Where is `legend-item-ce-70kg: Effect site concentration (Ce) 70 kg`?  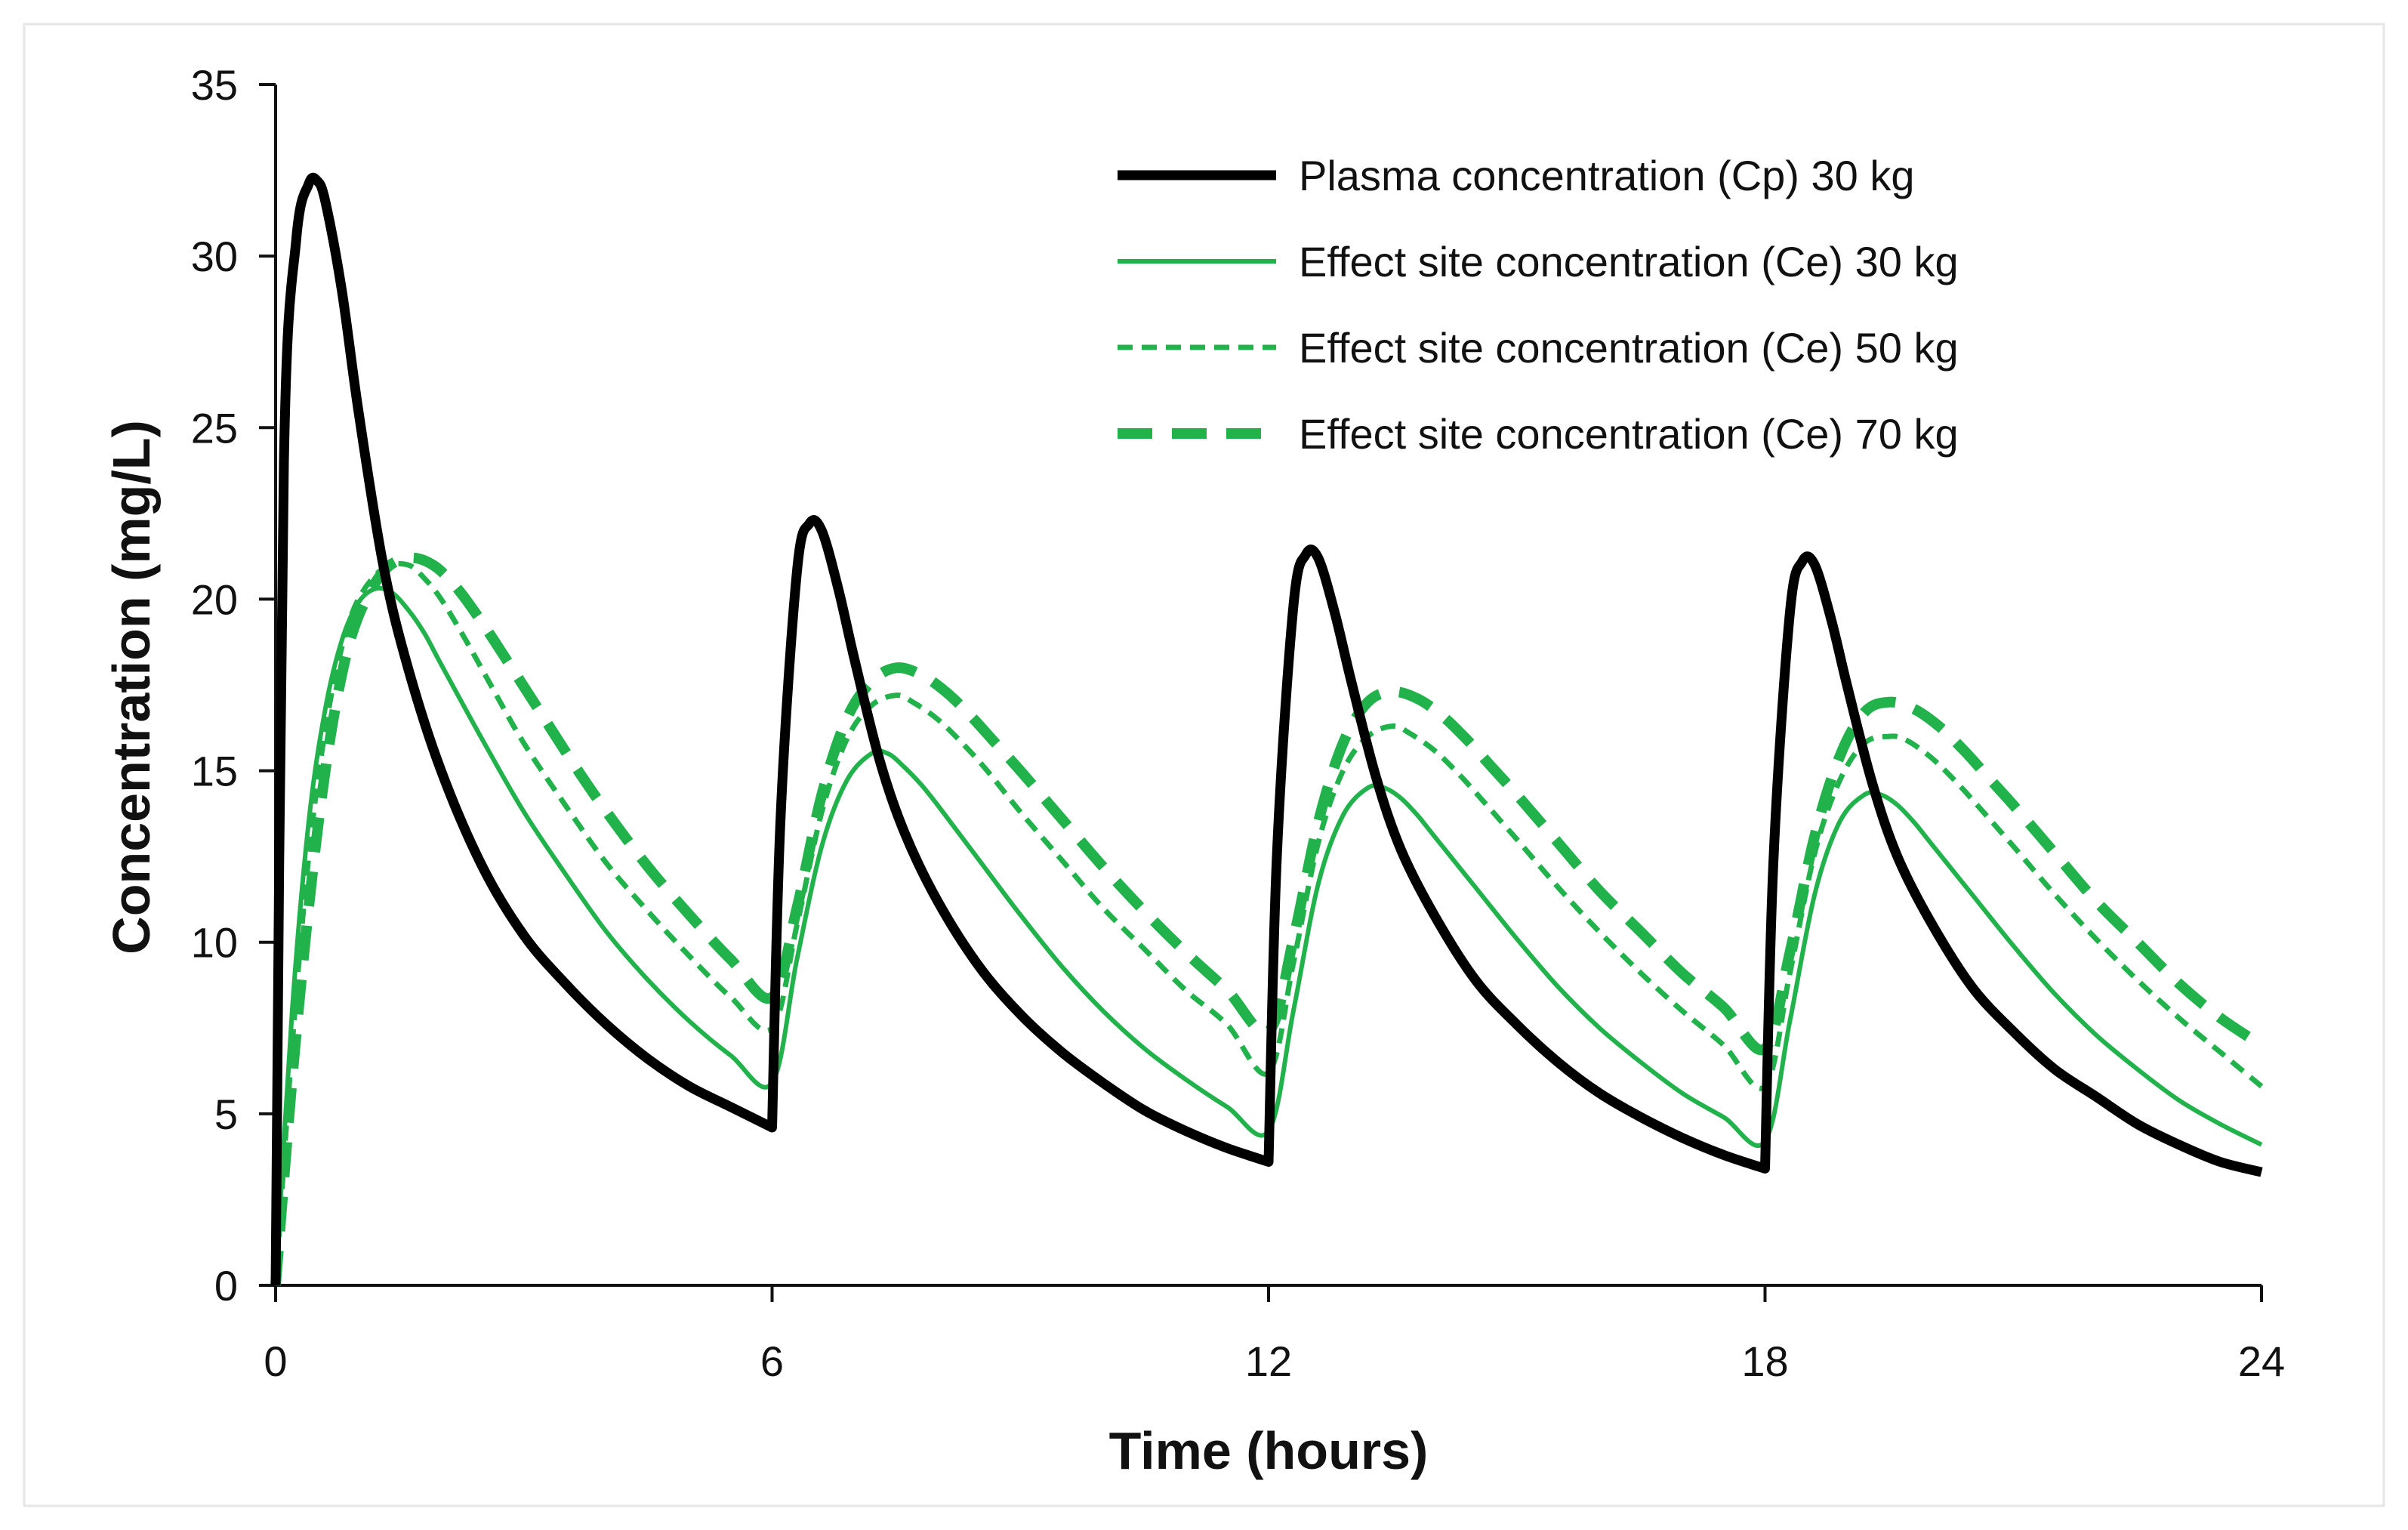
legend-item-ce-70kg: Effect site concentration (Ce) 70 kg is located at coordinates (1538, 434).